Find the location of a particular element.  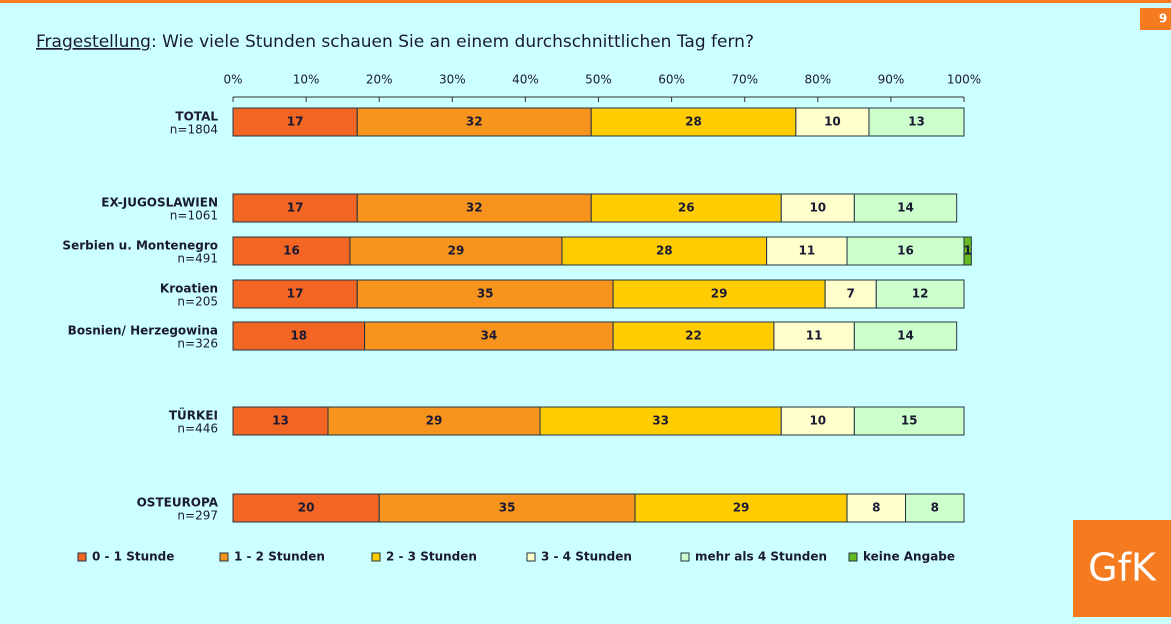

page-number: 9 is located at coordinates (1163, 19).